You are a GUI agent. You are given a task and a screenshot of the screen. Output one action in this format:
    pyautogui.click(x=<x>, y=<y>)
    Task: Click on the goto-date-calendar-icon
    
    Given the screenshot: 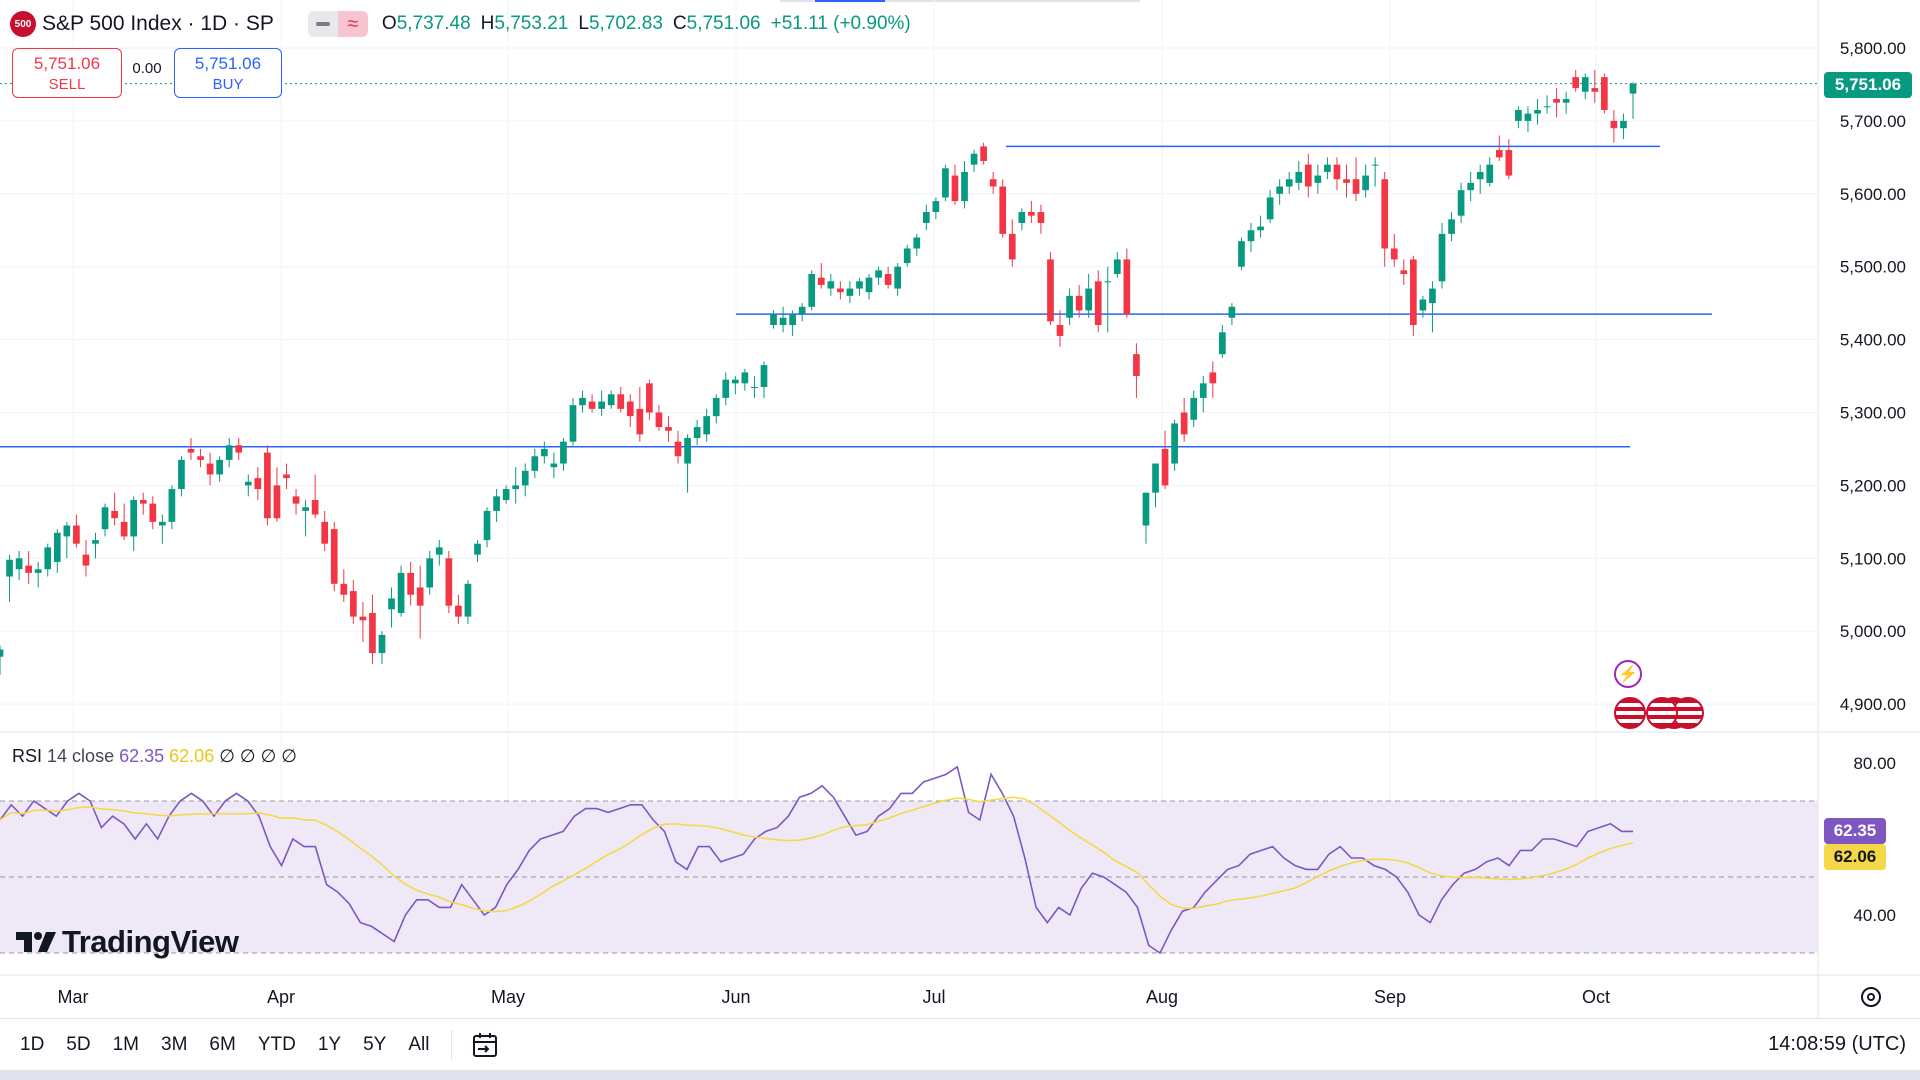 What is the action you would take?
    pyautogui.click(x=485, y=1045)
    